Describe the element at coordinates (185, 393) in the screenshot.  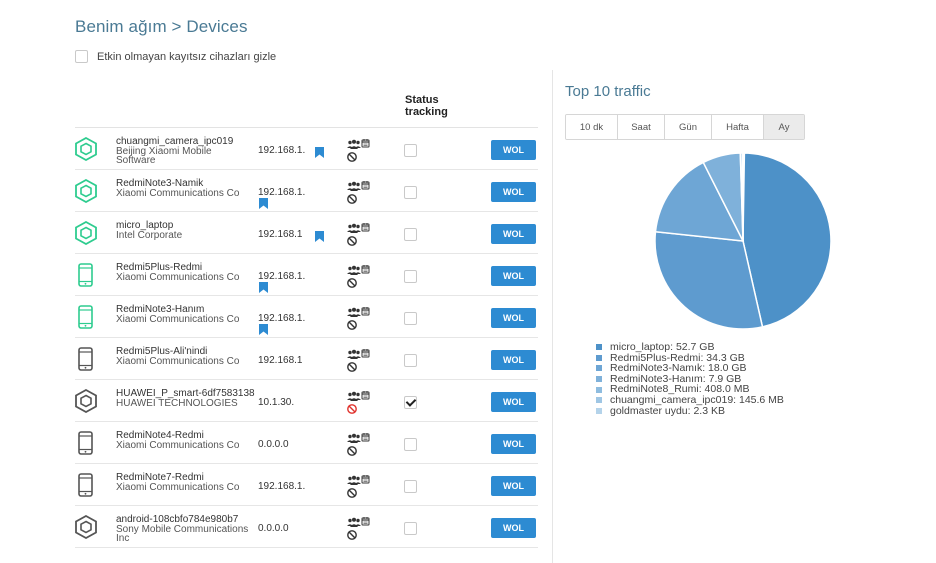
I see `device-name: HUAWEI_P_smart-6df7583138` at that location.